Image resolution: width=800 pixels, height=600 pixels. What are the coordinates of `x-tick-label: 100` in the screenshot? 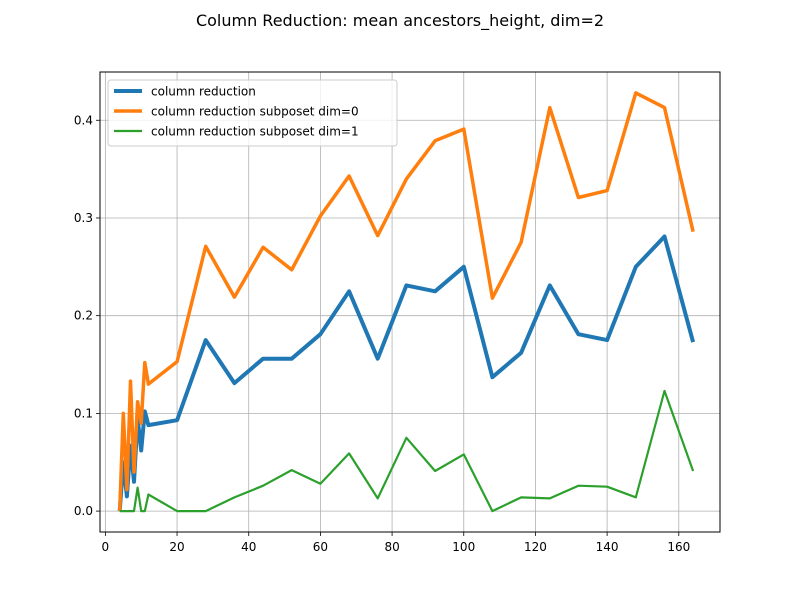 It's located at (463, 547).